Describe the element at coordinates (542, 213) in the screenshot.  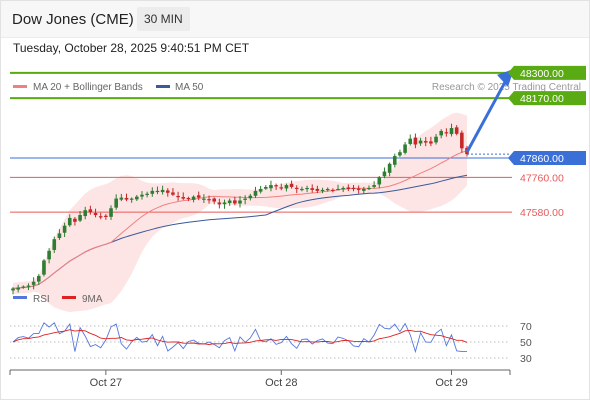
I see `level-label: 47580.00` at that location.